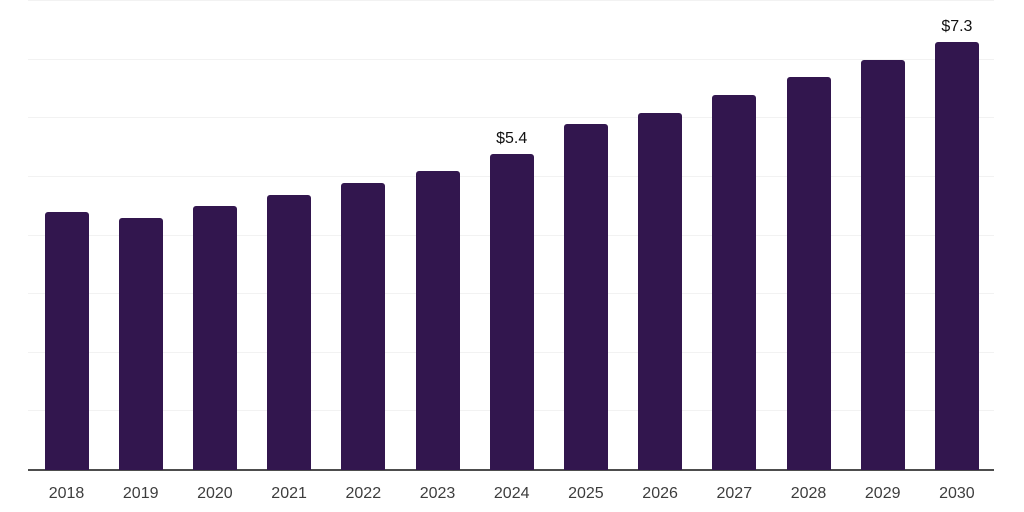  I want to click on bar-2026, so click(660, 291).